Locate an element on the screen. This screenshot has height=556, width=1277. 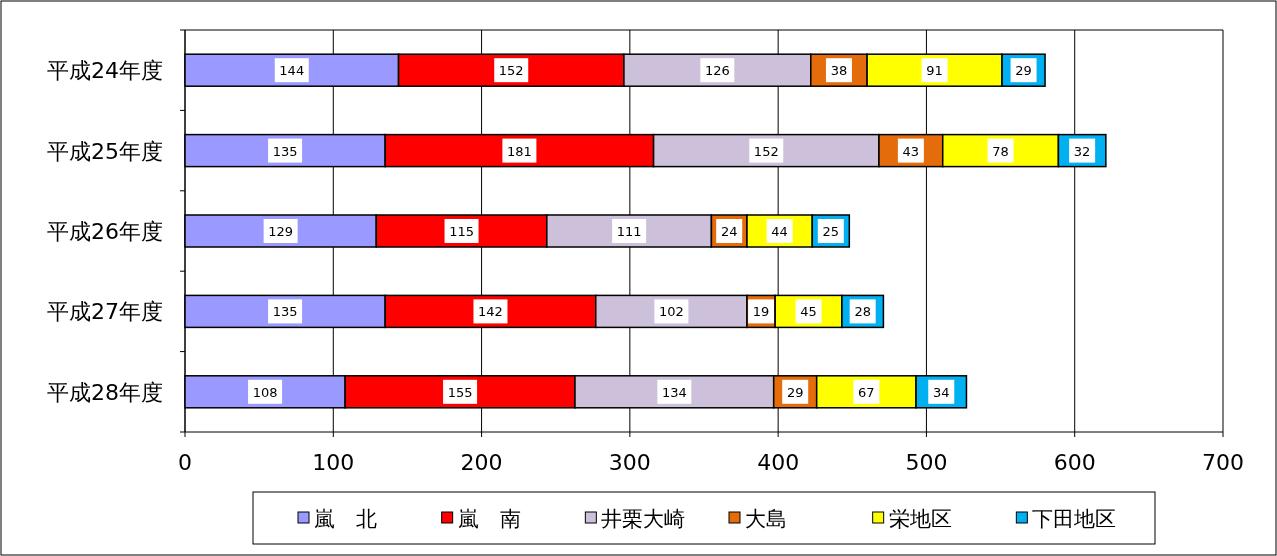
x-tick-label: 0 is located at coordinates (185, 462).